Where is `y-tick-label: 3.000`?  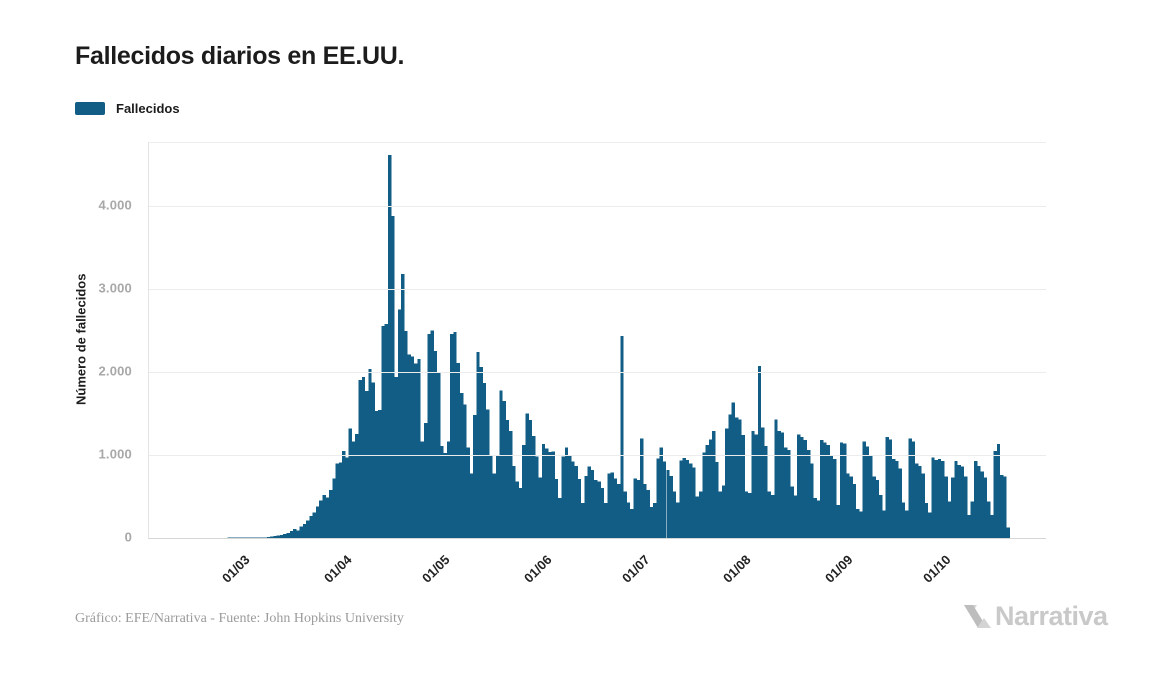
y-tick-label: 3.000 is located at coordinates (115, 288).